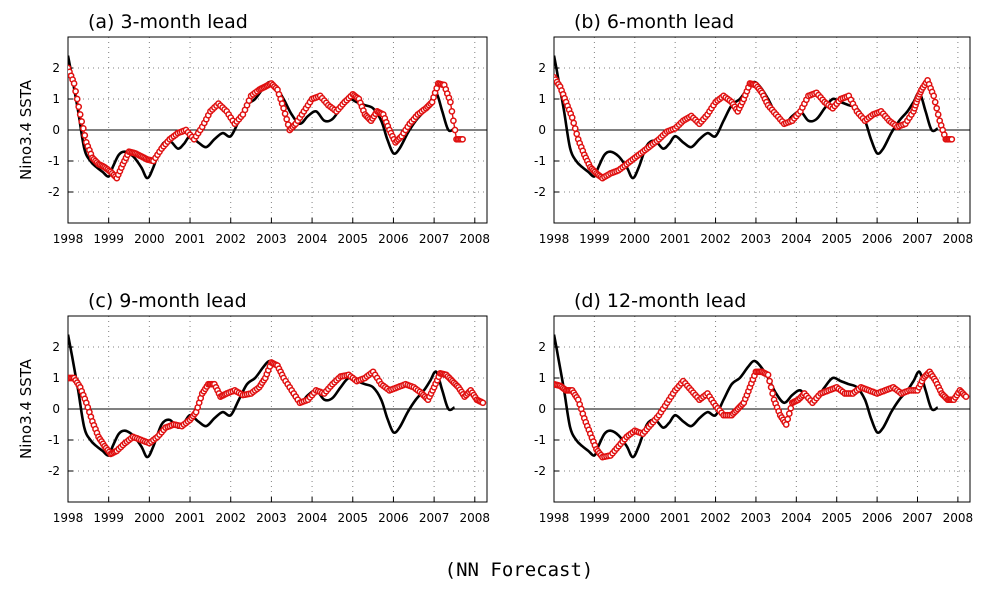 This screenshot has width=985, height=594. Describe the element at coordinates (519, 570) in the screenshot. I see `footer-label: (NN Forecast)` at that location.